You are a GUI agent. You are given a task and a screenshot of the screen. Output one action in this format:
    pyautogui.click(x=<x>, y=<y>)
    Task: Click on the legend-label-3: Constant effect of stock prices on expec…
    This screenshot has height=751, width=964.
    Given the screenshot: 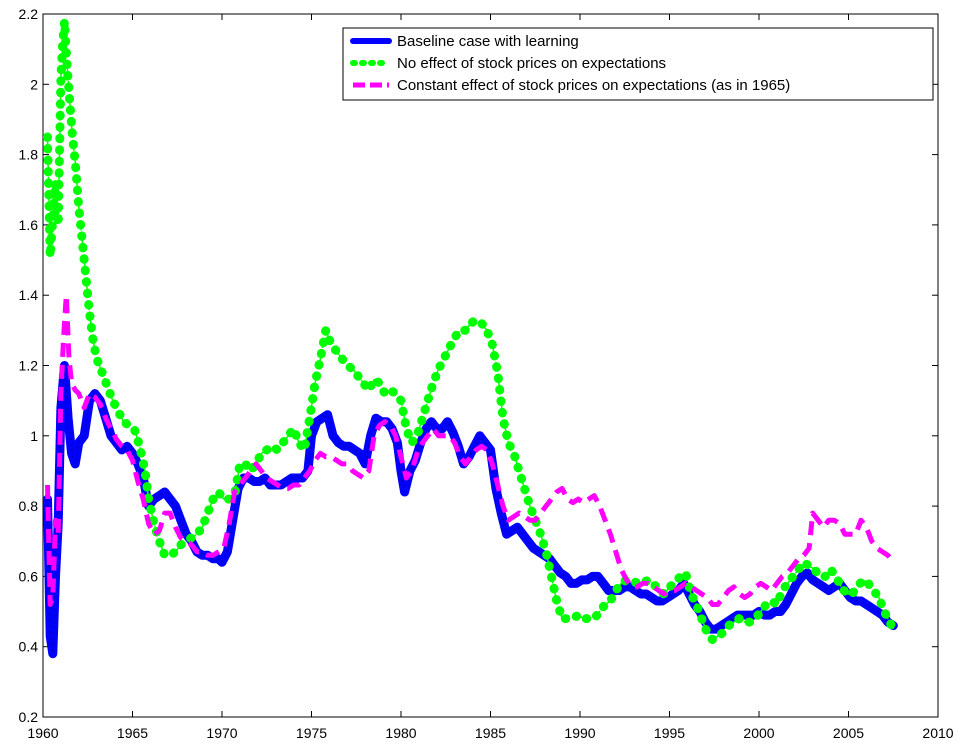 What is the action you would take?
    pyautogui.click(x=593, y=85)
    